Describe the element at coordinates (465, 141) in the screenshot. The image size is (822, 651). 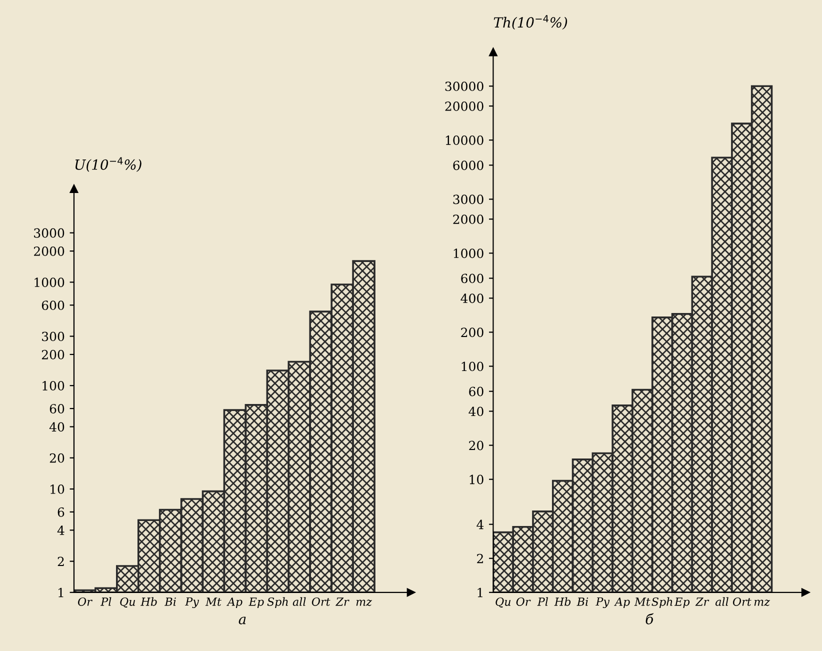
I see `y-tick-label: 10000` at that location.